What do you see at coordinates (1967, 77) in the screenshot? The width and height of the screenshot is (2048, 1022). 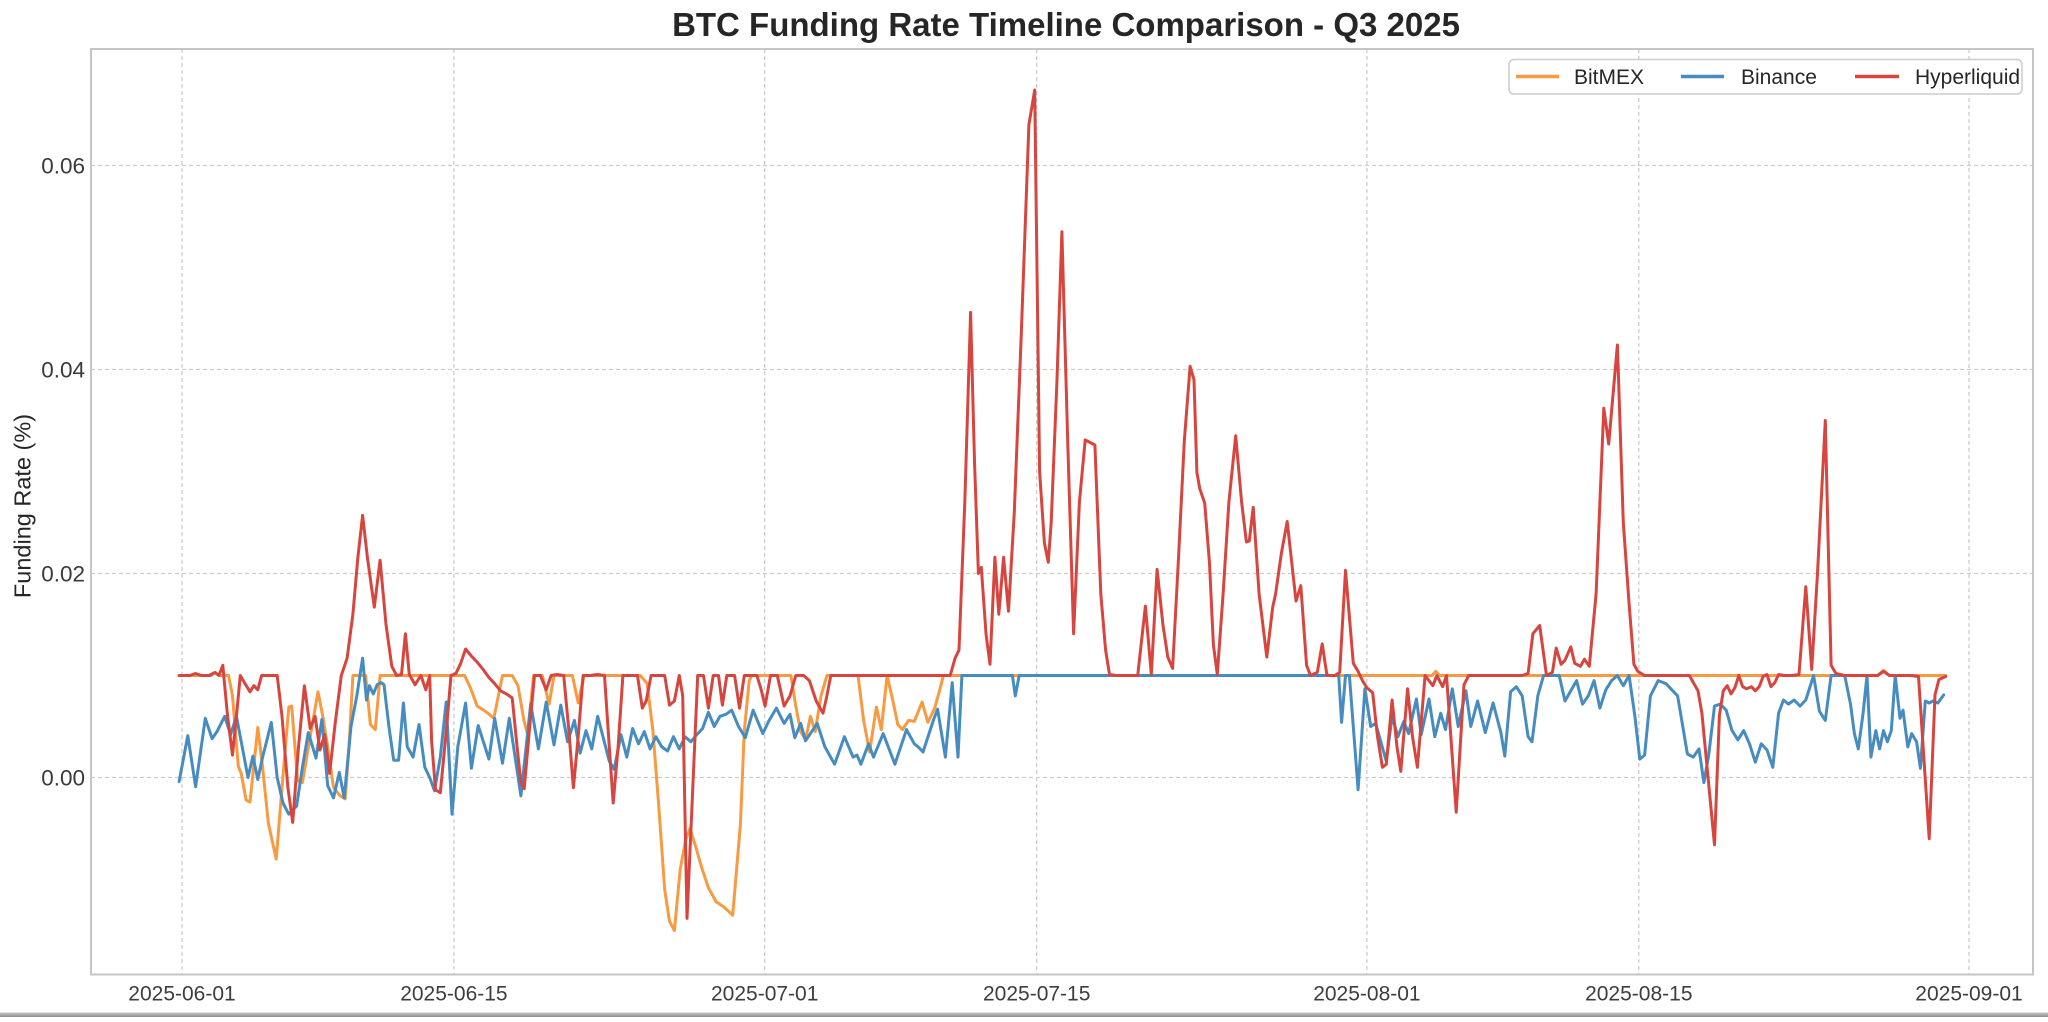 I see `svg-text: Hyperliquid` at bounding box center [1967, 77].